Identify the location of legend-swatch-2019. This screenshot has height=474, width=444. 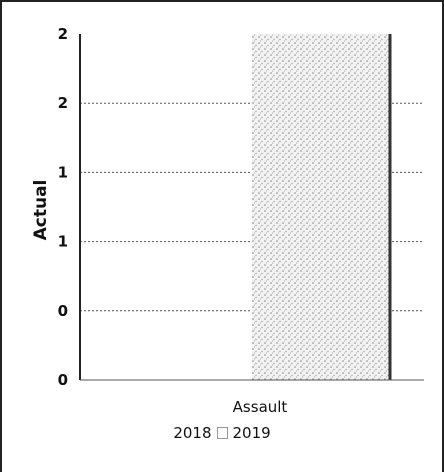
(222, 433).